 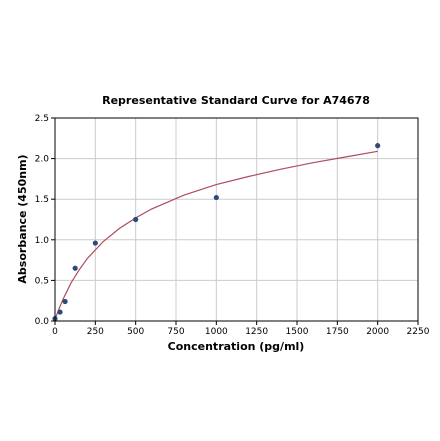 I want to click on x-tick-label-1: 250, so click(x=95, y=332).